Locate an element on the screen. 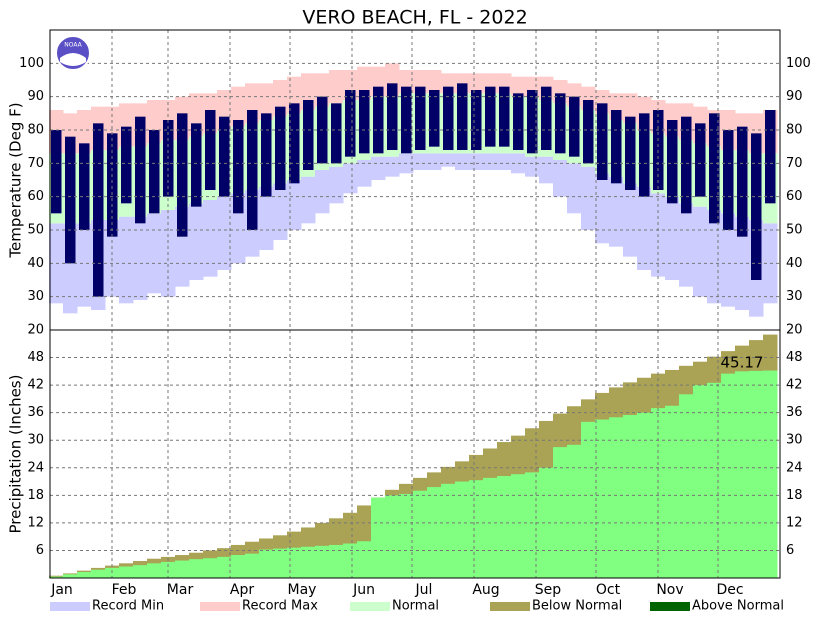 The height and width of the screenshot is (620, 830). x-tick-label: Jul is located at coordinates (424, 590).